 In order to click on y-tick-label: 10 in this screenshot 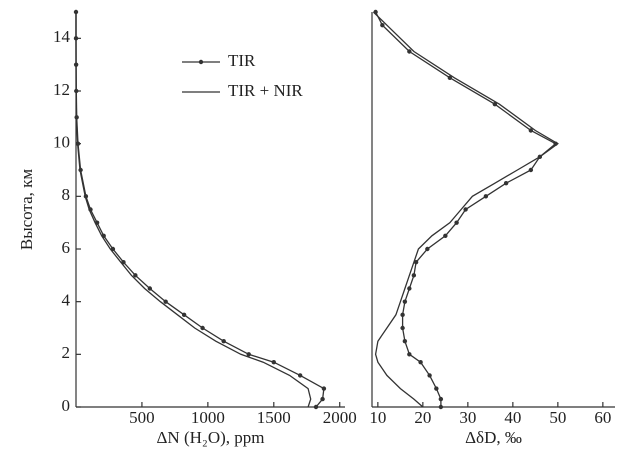, I will do `click(61, 142)`.